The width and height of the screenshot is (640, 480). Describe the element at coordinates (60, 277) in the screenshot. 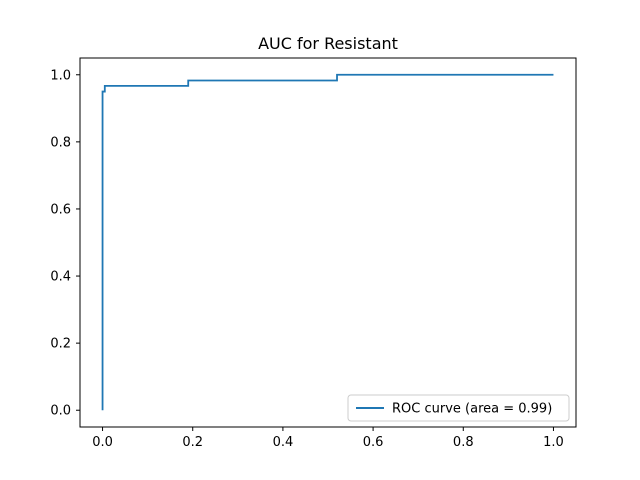

I see `y-tick-label: 0.4` at that location.